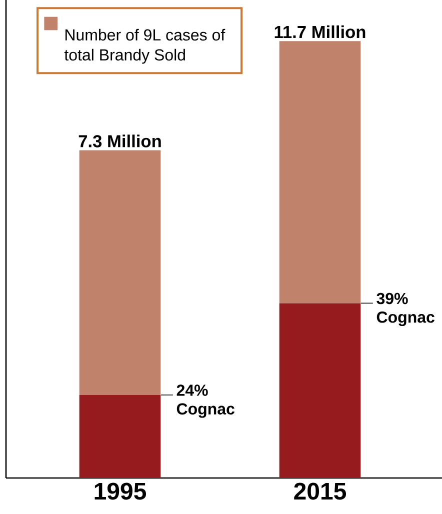 The width and height of the screenshot is (442, 514). What do you see at coordinates (320, 491) in the screenshot?
I see `x-tick-label: 2015` at bounding box center [320, 491].